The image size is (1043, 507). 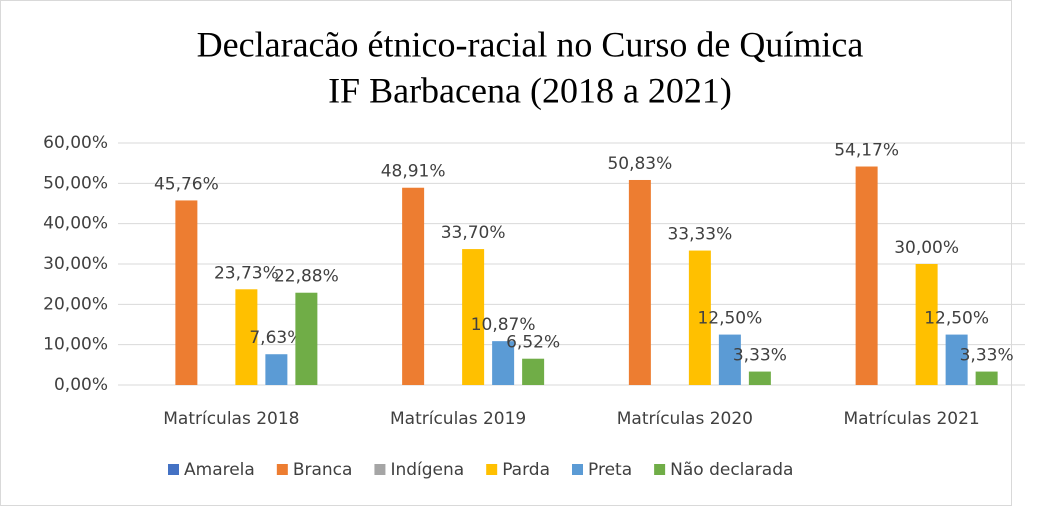 What do you see at coordinates (75, 345) in the screenshot?
I see `y-tick-label: 10,00%` at bounding box center [75, 345].